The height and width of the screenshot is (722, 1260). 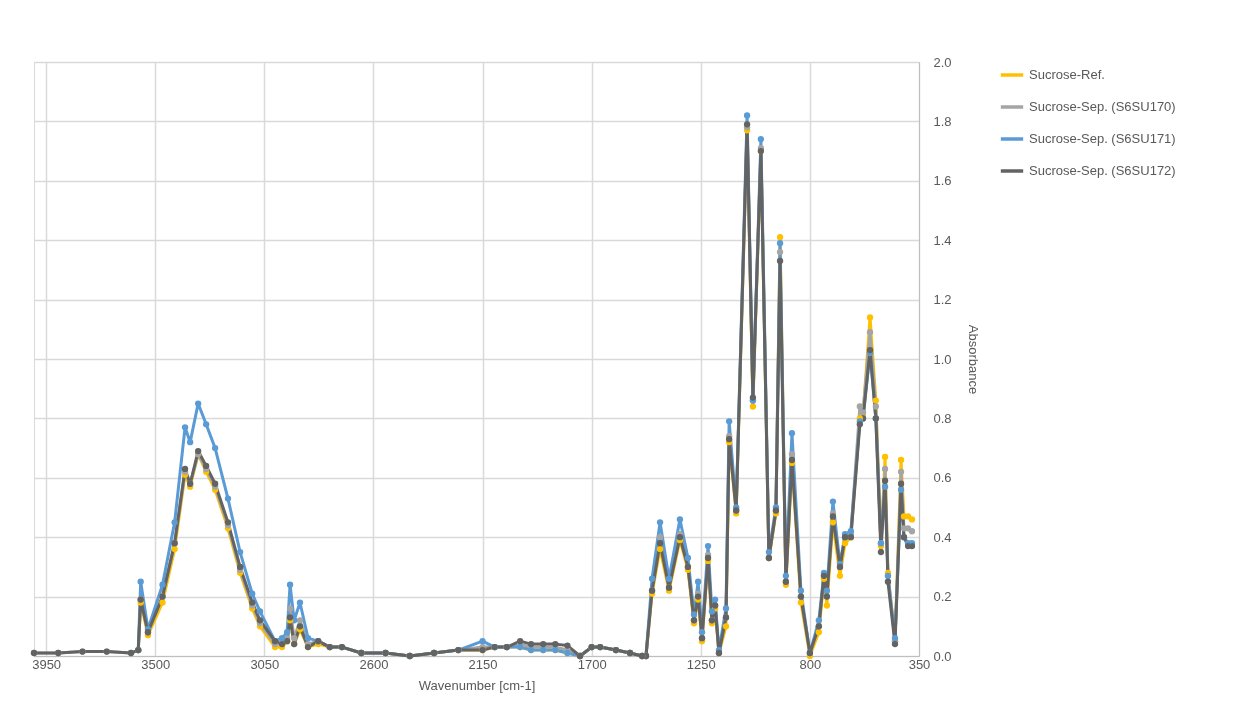 What do you see at coordinates (1102, 106) in the screenshot?
I see `legend-label: Sucrose-Sep. (S6SU170)` at bounding box center [1102, 106].